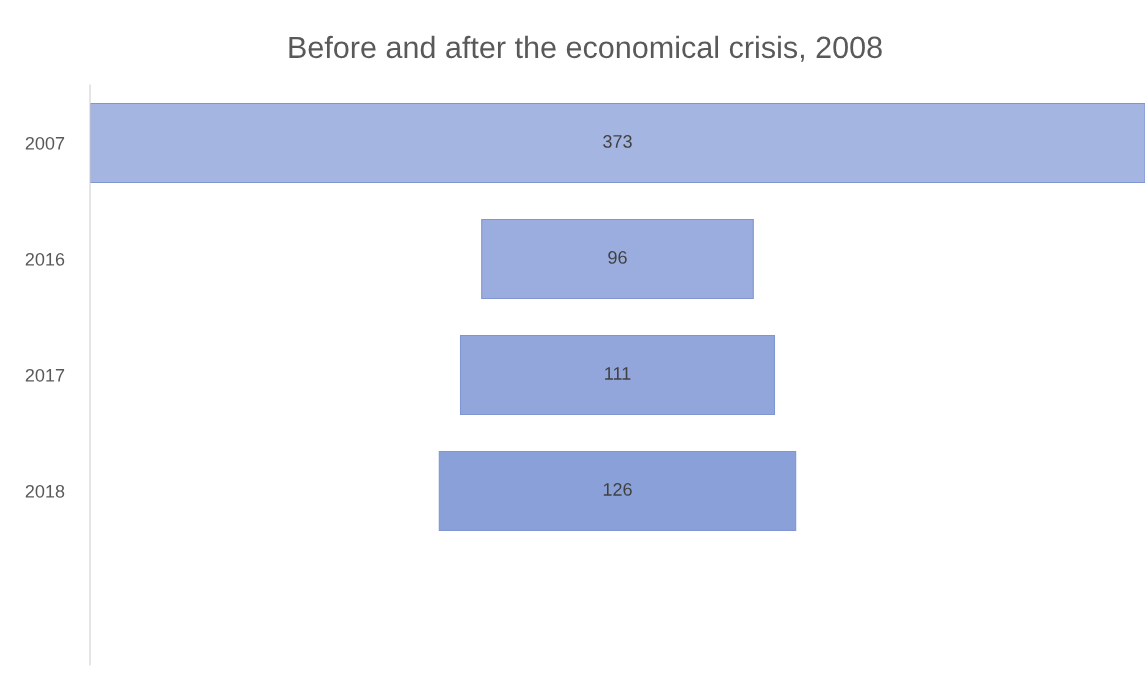  Describe the element at coordinates (617, 489) in the screenshot. I see `data-label: 126` at that location.